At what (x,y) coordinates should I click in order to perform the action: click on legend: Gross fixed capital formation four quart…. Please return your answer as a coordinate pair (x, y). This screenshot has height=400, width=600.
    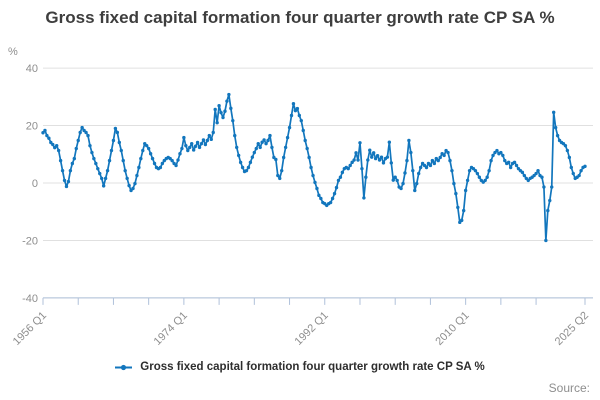
    Looking at the image, I should click on (300, 367).